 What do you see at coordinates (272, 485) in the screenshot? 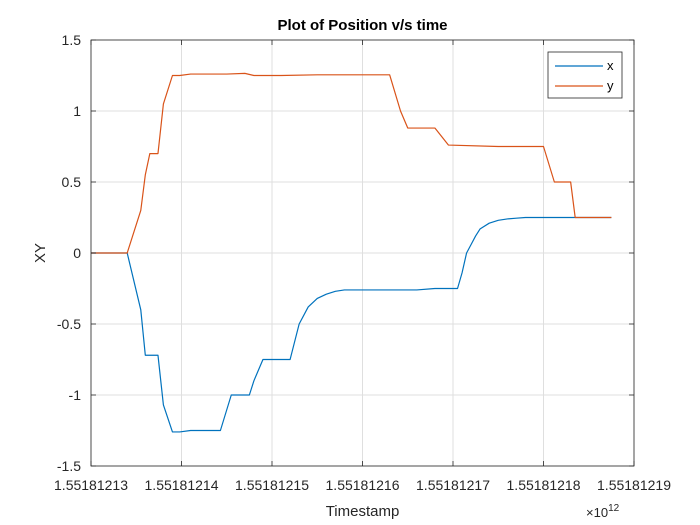
I see `x-tick-label: 1.55181215` at bounding box center [272, 485].